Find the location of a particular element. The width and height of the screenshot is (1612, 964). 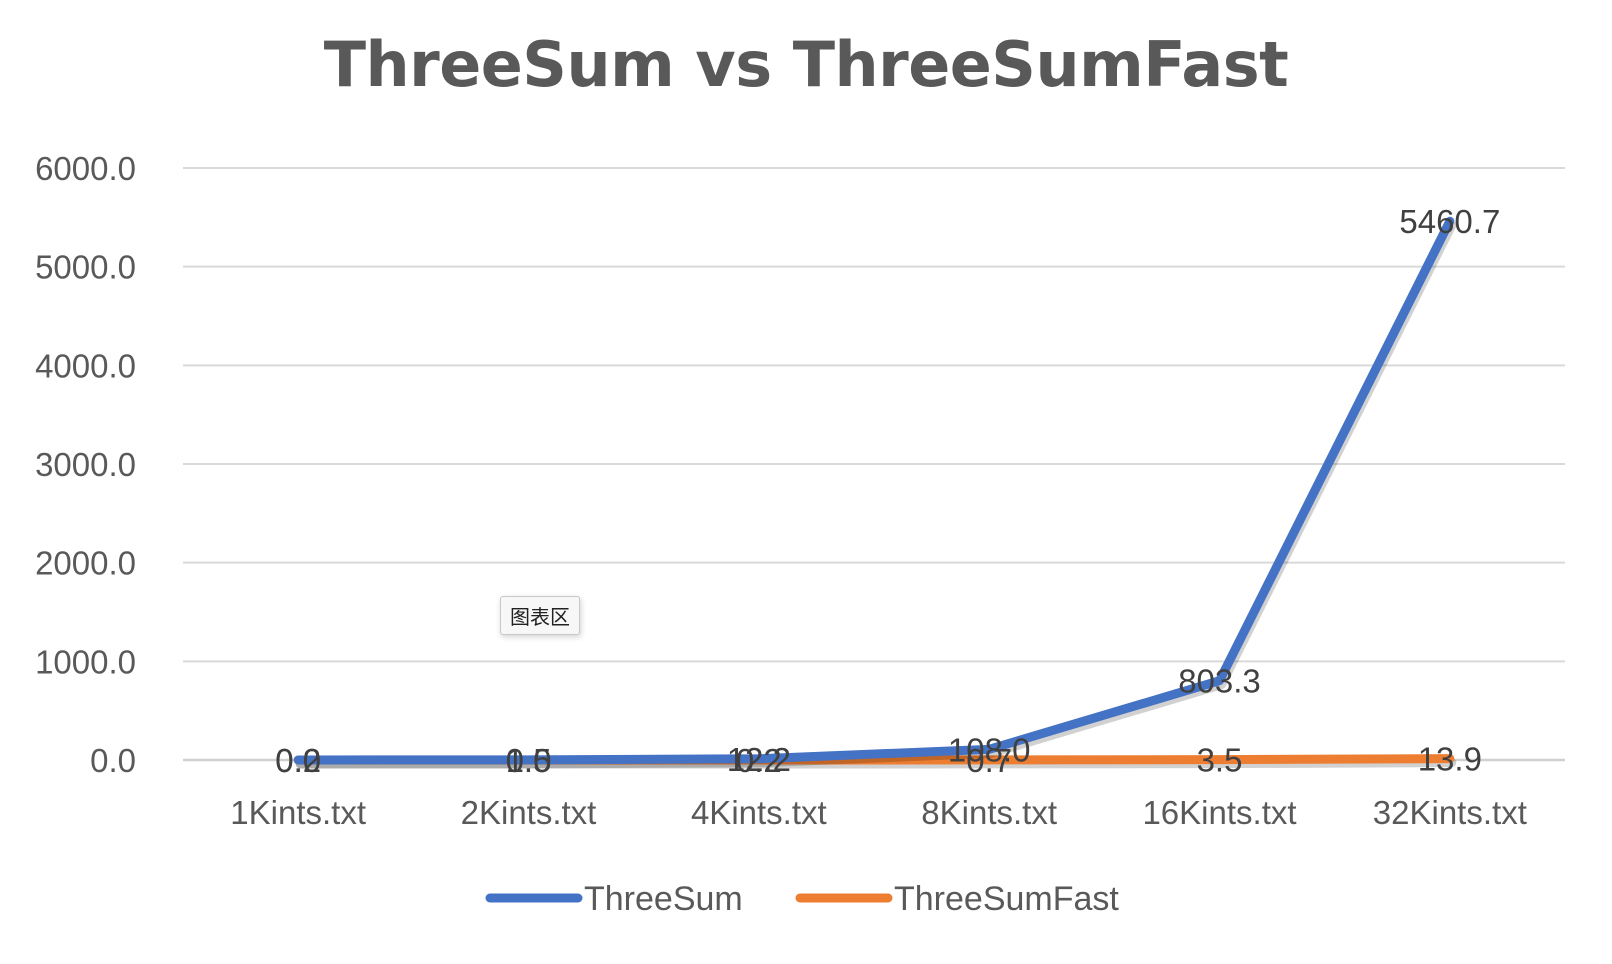

data-label: 0.7 is located at coordinates (989, 760).